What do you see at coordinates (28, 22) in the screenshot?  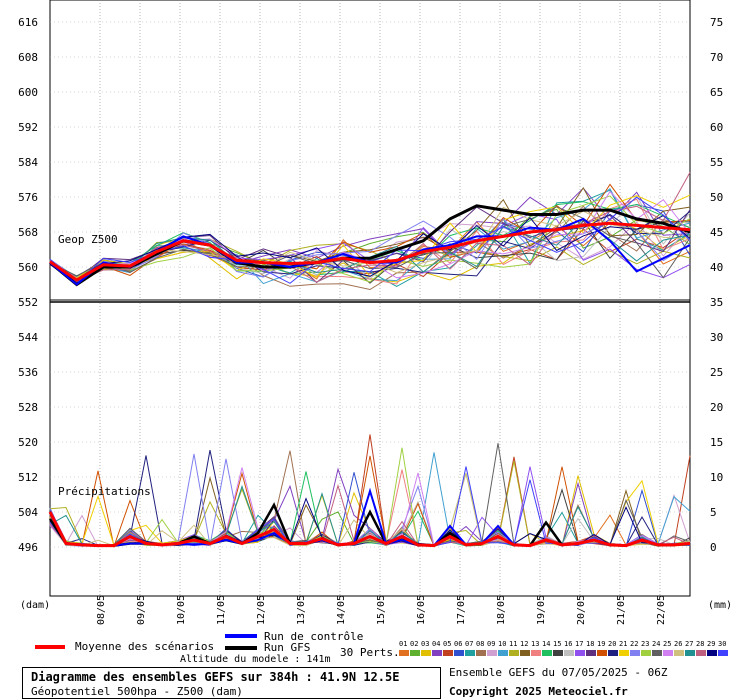 I see `geop-left-tick: 616` at bounding box center [28, 22].